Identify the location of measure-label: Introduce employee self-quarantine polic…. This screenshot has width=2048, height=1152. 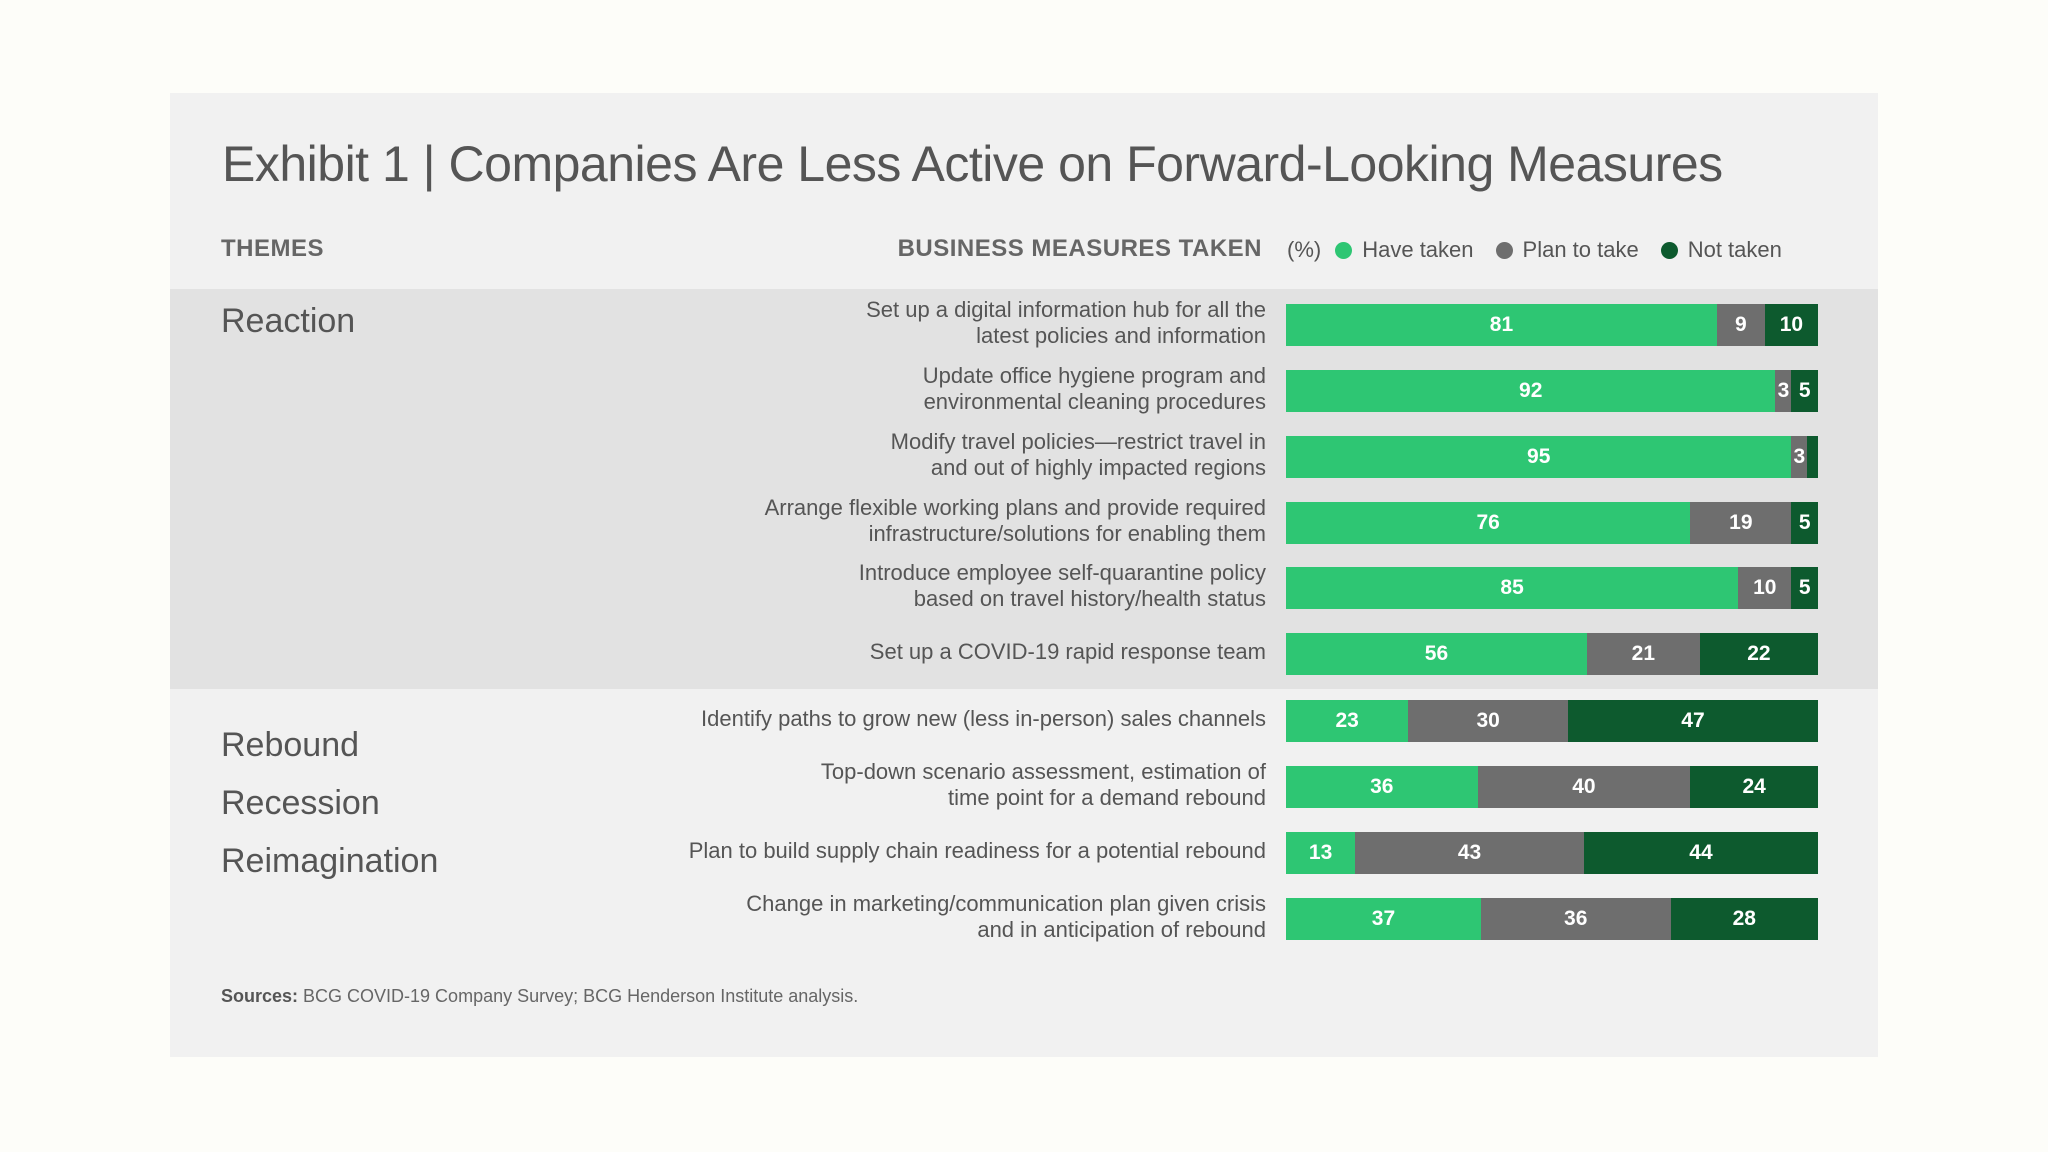
(916, 586).